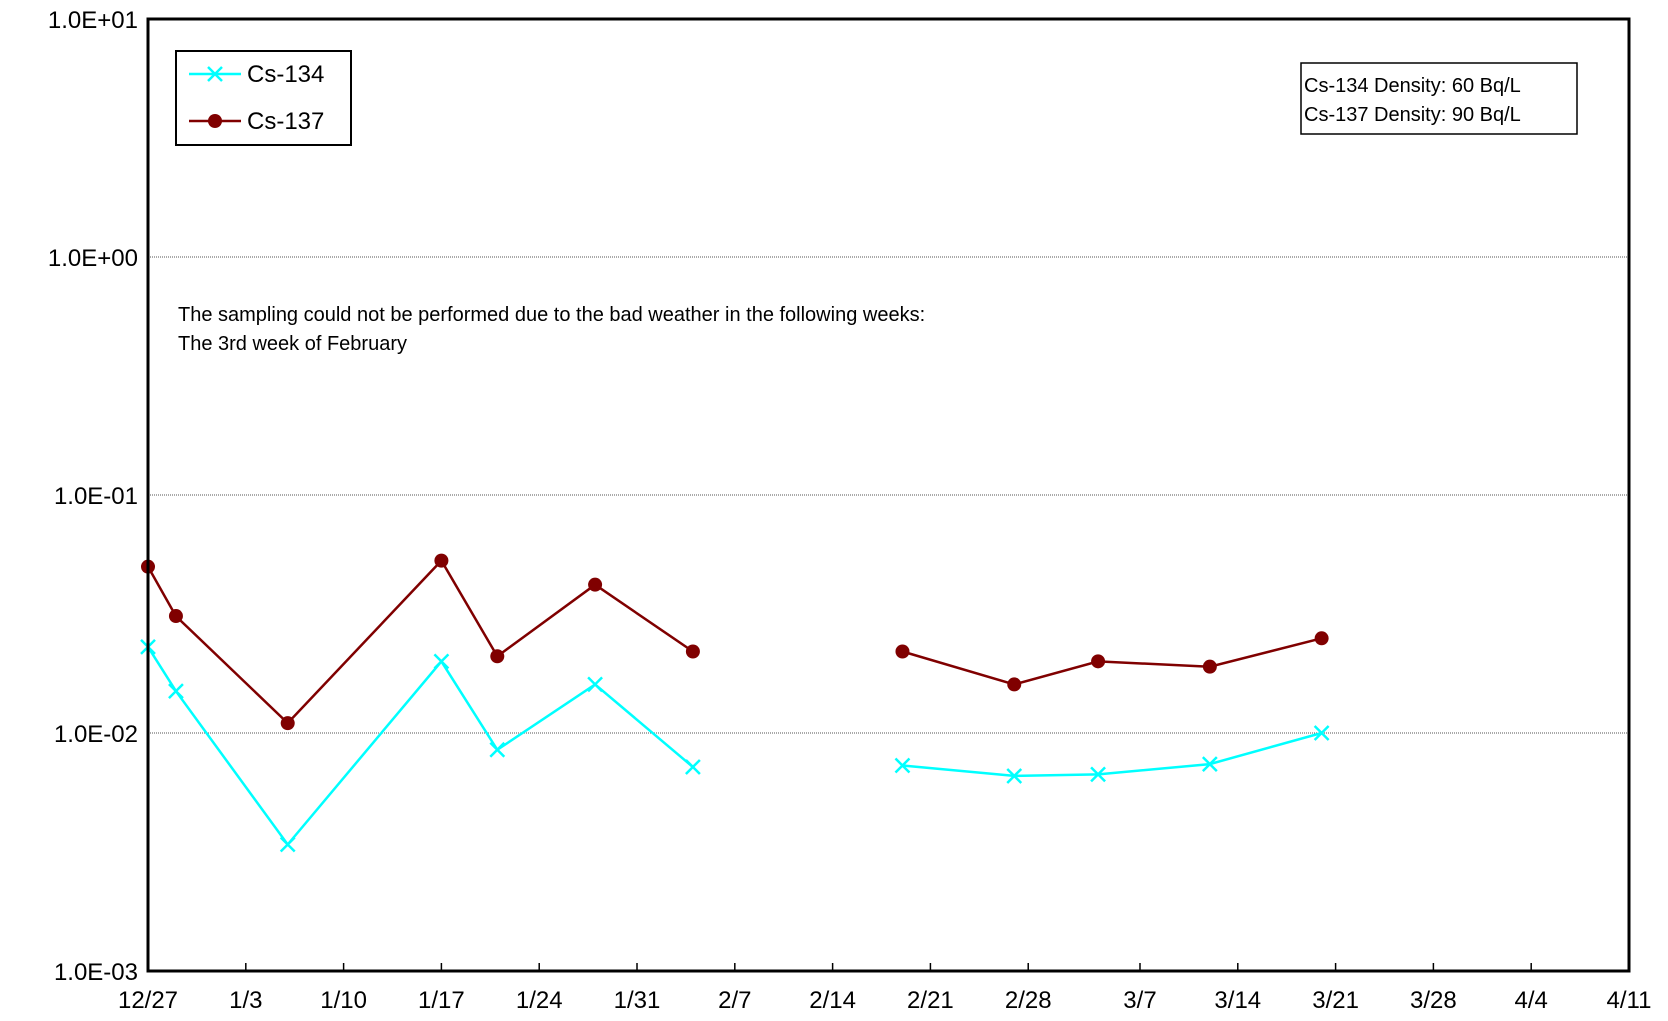 The height and width of the screenshot is (1021, 1668). What do you see at coordinates (832, 1000) in the screenshot?
I see `x-tick-label: 2/14` at bounding box center [832, 1000].